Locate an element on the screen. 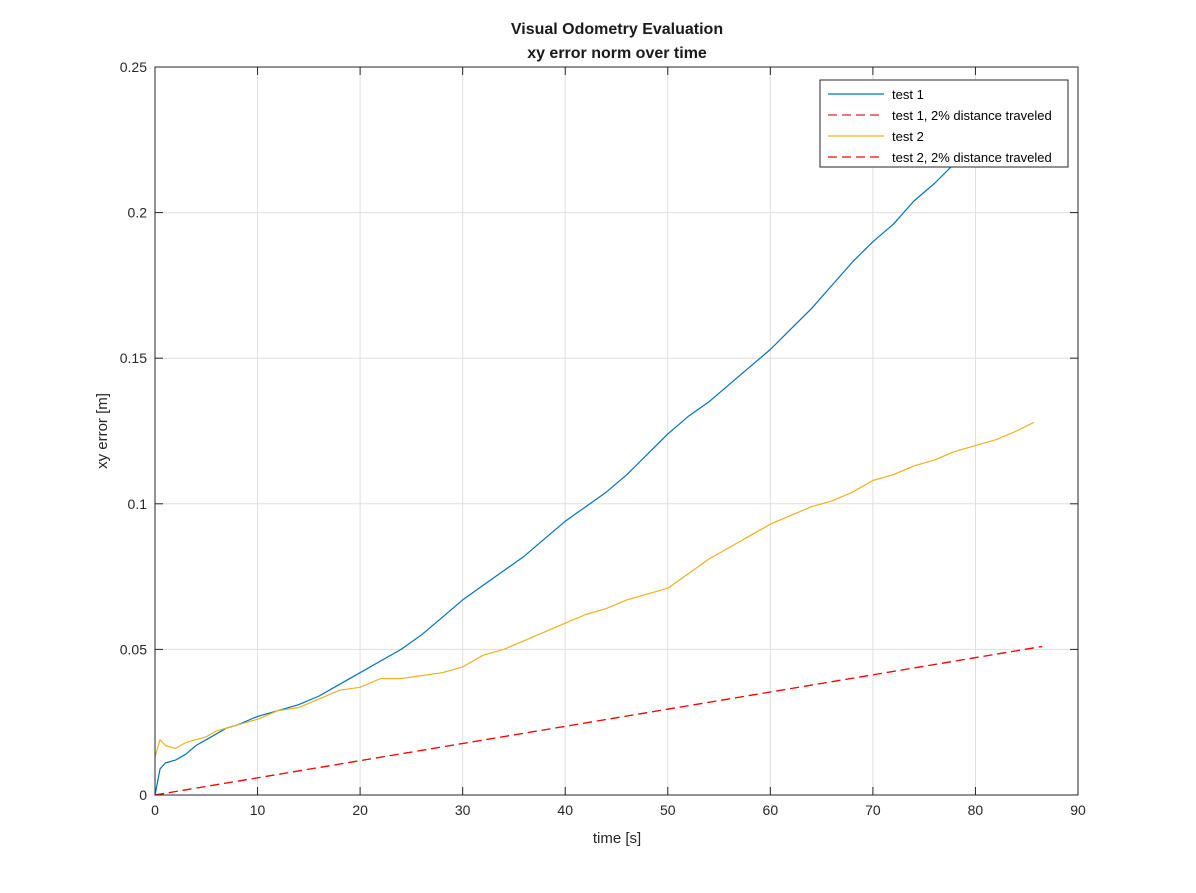 This screenshot has height=893, width=1196. y-tick-label: 0.1 is located at coordinates (138, 504).